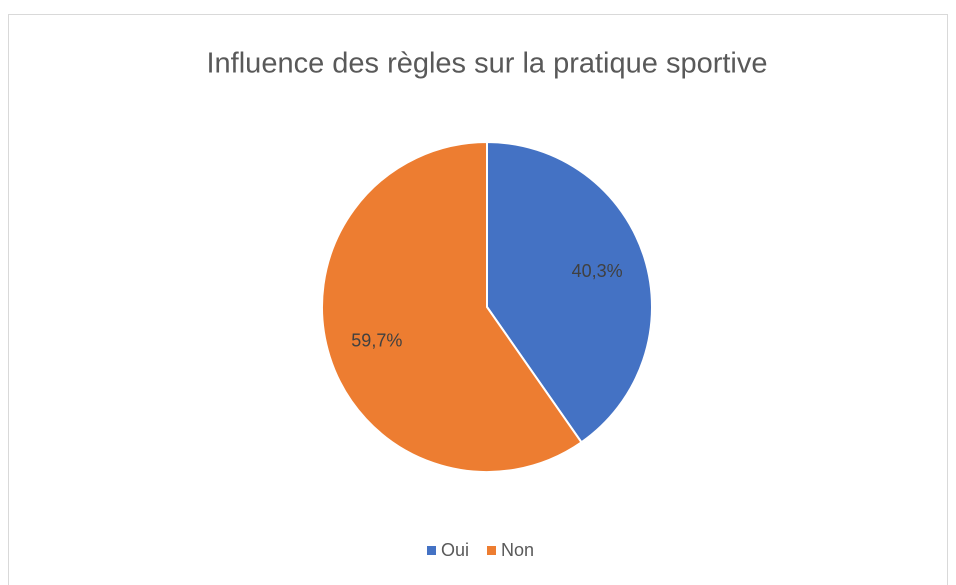 Image resolution: width=956 pixels, height=585 pixels. What do you see at coordinates (517, 550) in the screenshot?
I see `legend-label: Non` at bounding box center [517, 550].